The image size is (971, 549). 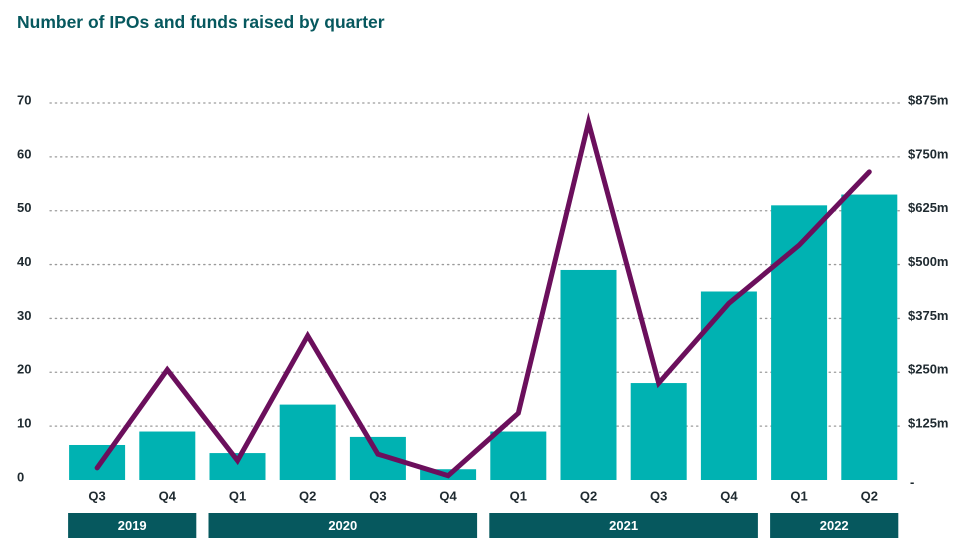 I want to click on y-right-tick-label: -, so click(x=912, y=481).